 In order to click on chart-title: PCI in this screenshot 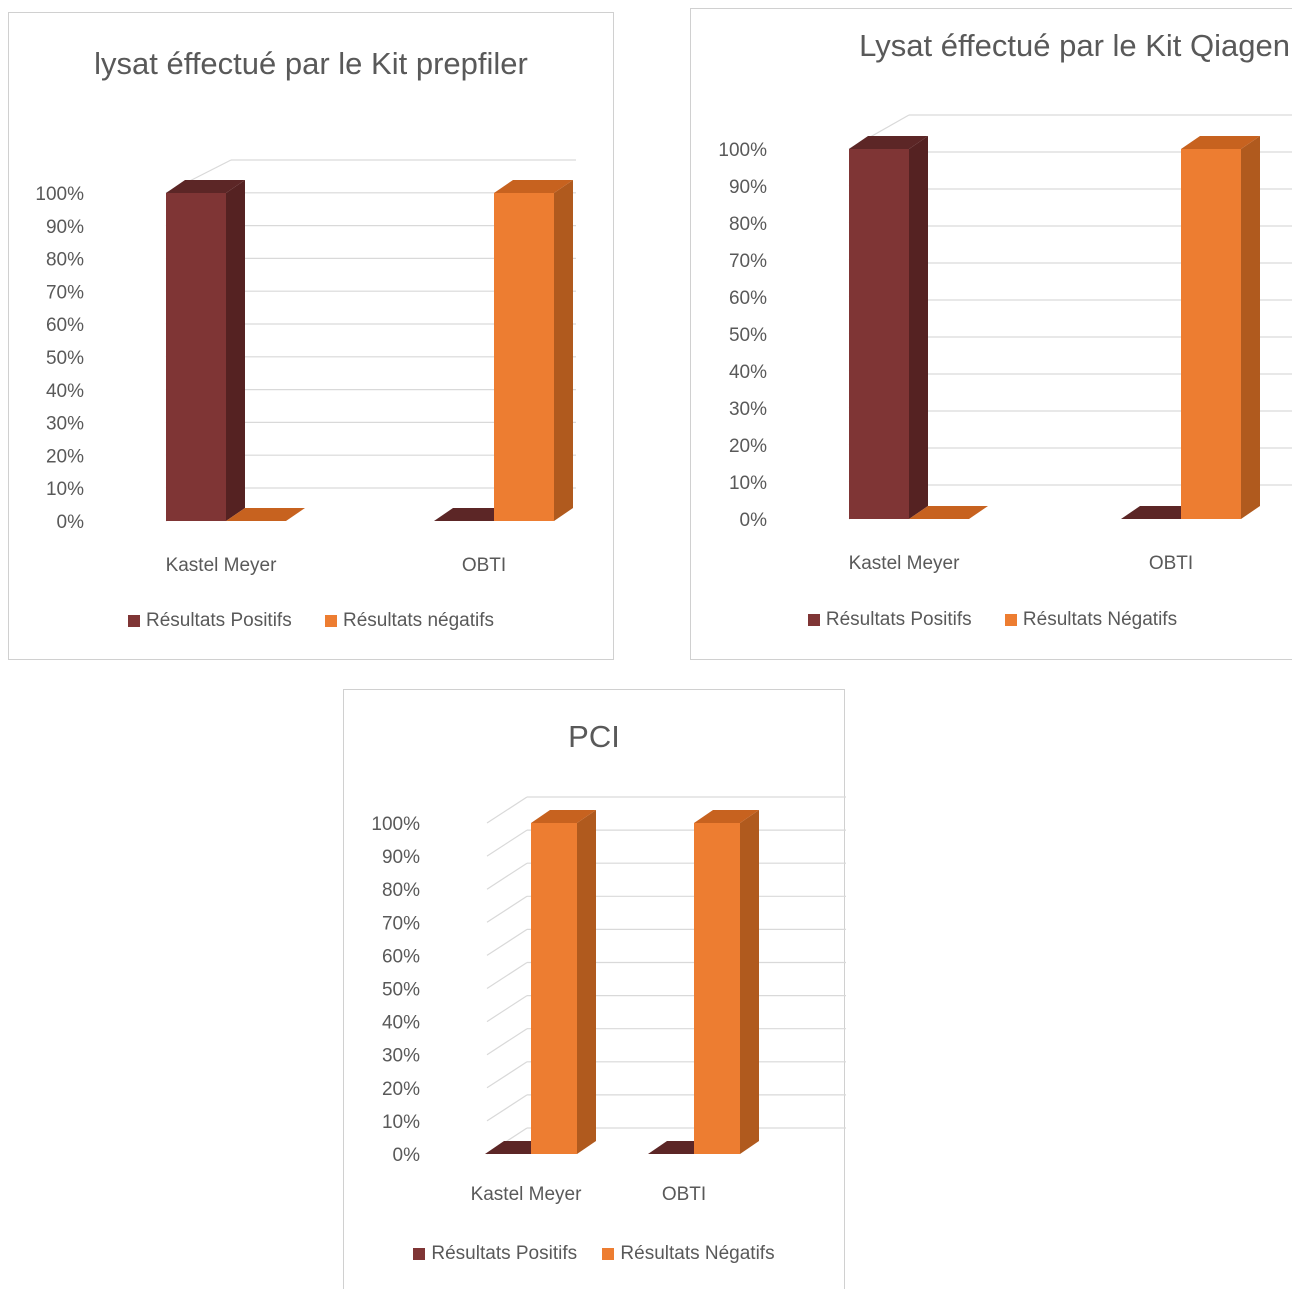, I will do `click(594, 736)`.